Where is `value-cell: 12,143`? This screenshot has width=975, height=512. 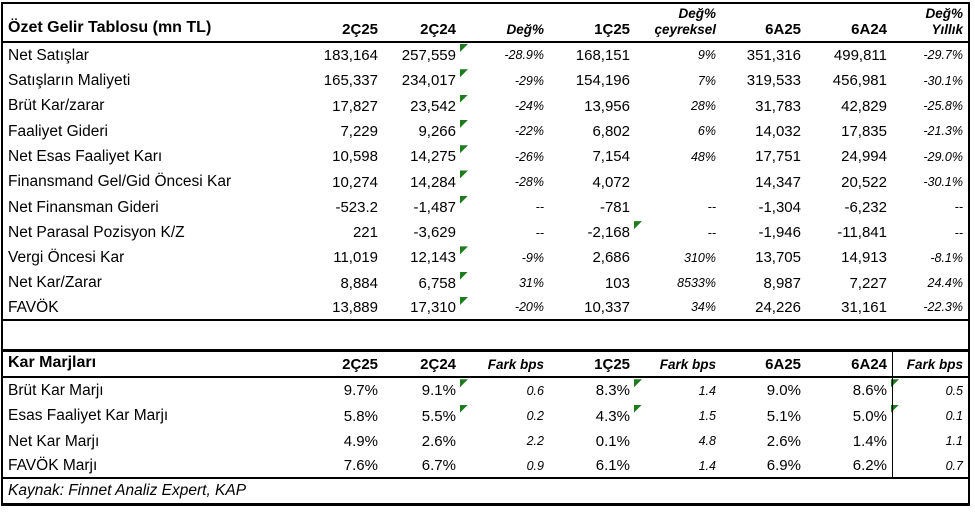
value-cell: 12,143 is located at coordinates (425, 257).